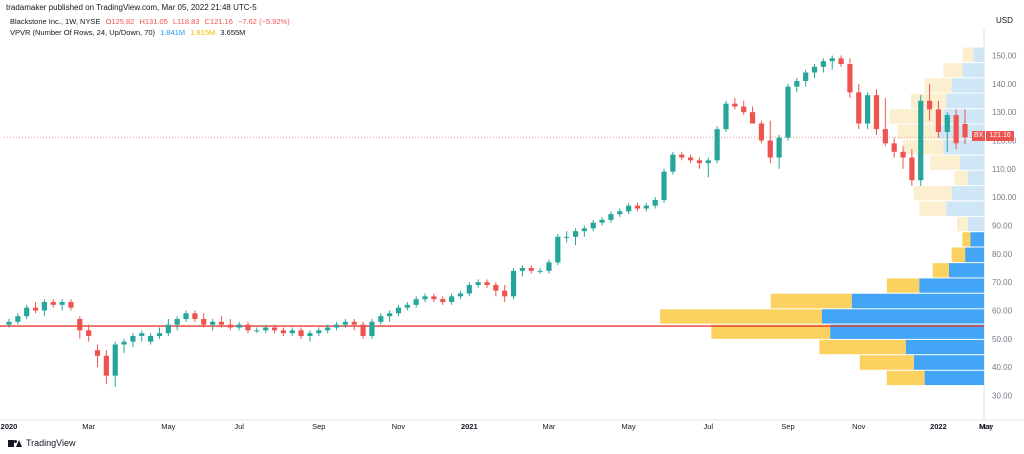  Describe the element at coordinates (9, 426) in the screenshot. I see `x-tick-label: 2020` at that location.